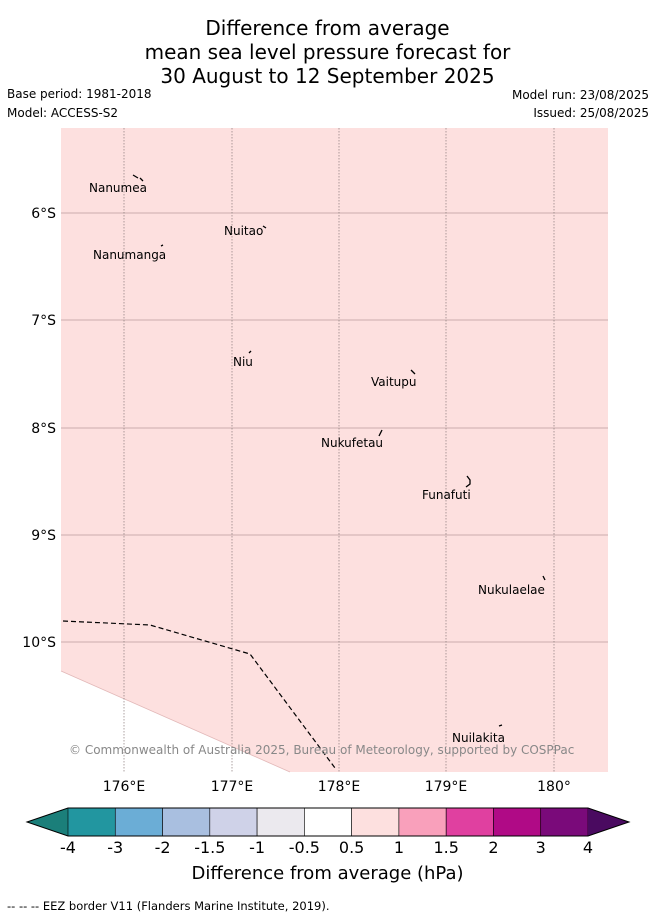 This screenshot has width=655, height=919. Describe the element at coordinates (493, 847) in the screenshot. I see `colorbar-tick-label: 2` at that location.